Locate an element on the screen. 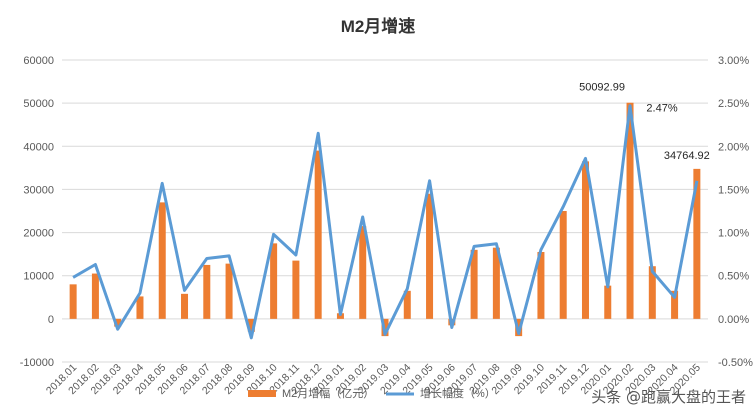 This screenshot has height=415, width=756. left-tick-label: -10000 is located at coordinates (37, 363).